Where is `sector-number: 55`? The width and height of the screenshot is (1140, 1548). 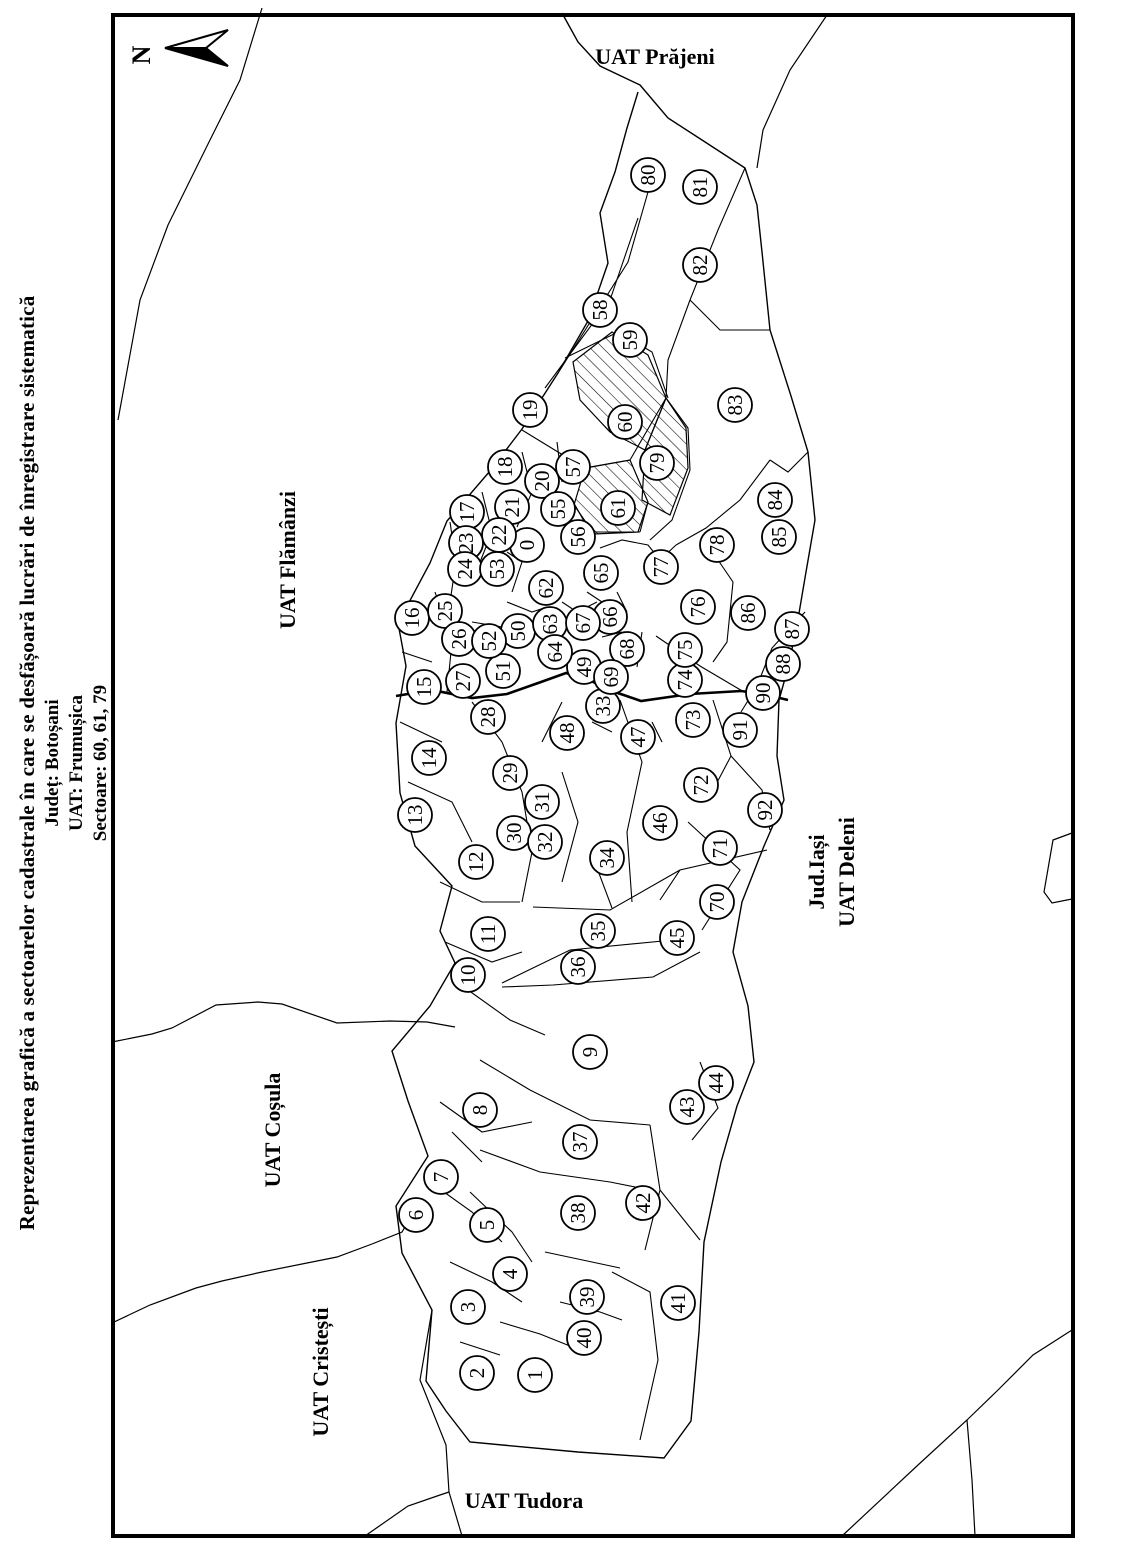
sector-number: 55 is located at coordinates (558, 509).